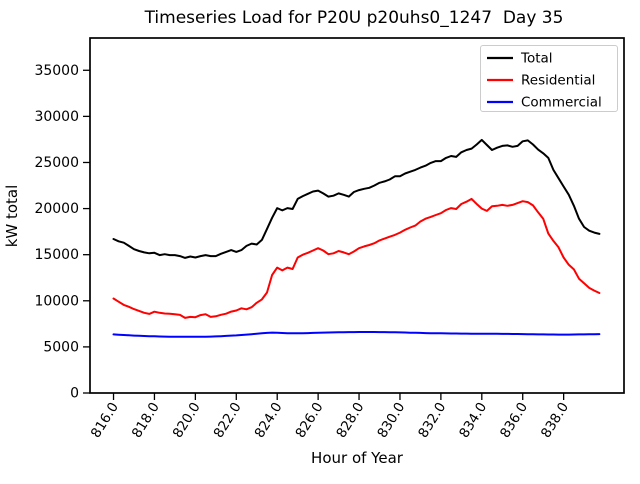 This screenshot has width=640, height=484. What do you see at coordinates (356, 334) in the screenshot?
I see `series-line-commercial` at bounding box center [356, 334].